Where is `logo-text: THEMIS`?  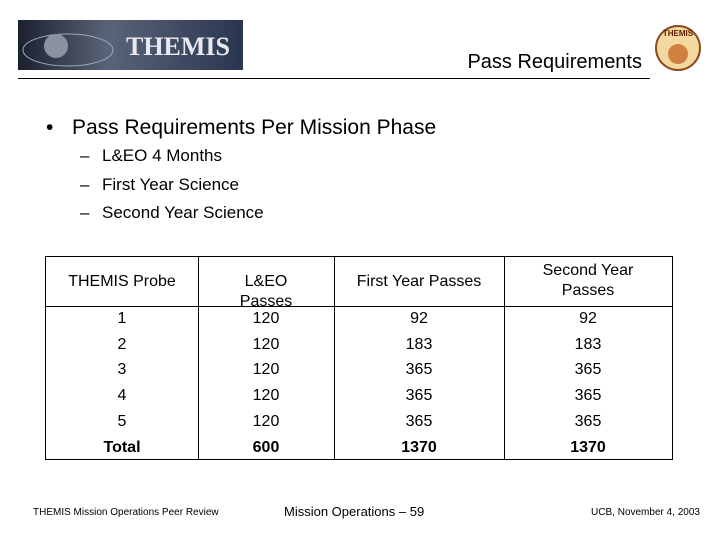 logo-text: THEMIS is located at coordinates (178, 46).